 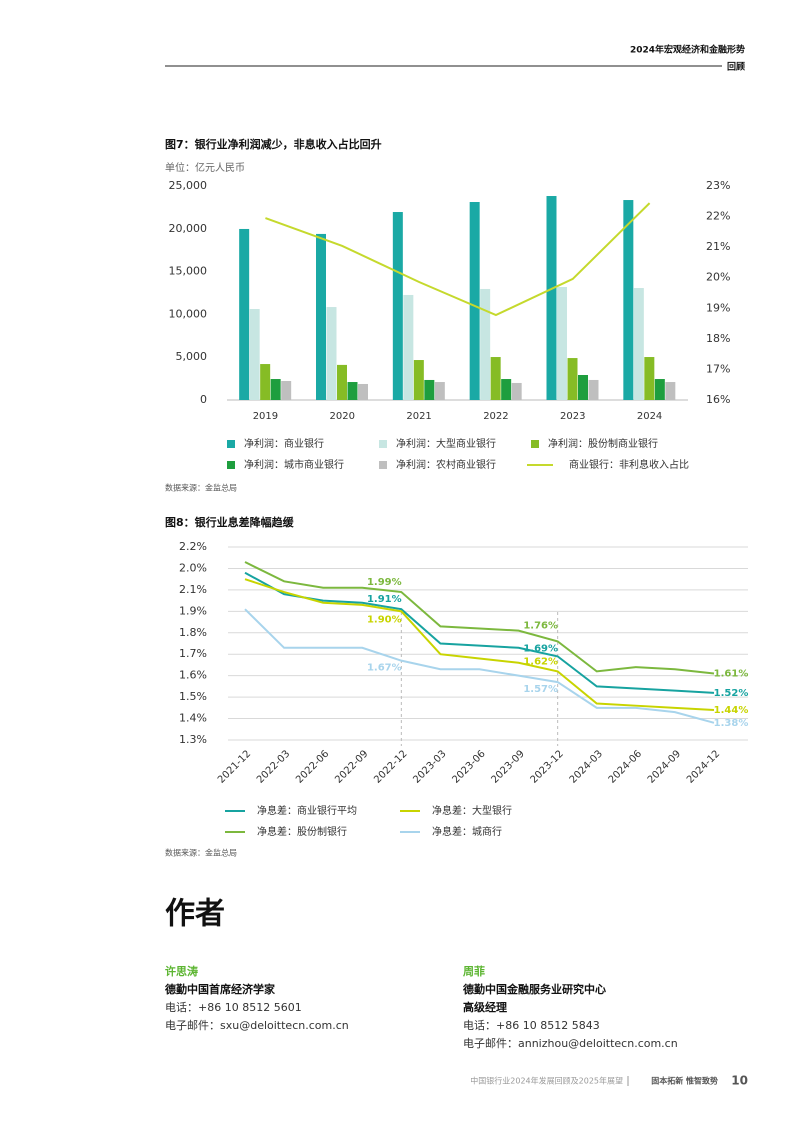 I want to click on legend-label: 净利润：农村商业银行, so click(x=446, y=464).